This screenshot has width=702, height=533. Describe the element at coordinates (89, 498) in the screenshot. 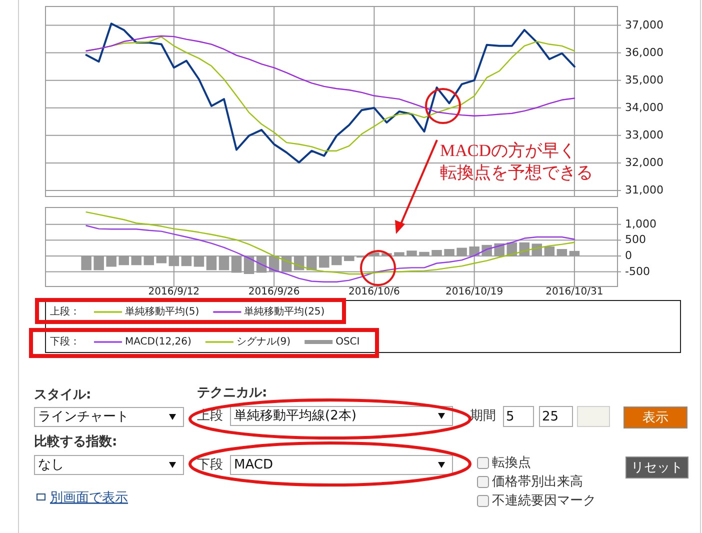

I see `text: 別画面で表示` at that location.